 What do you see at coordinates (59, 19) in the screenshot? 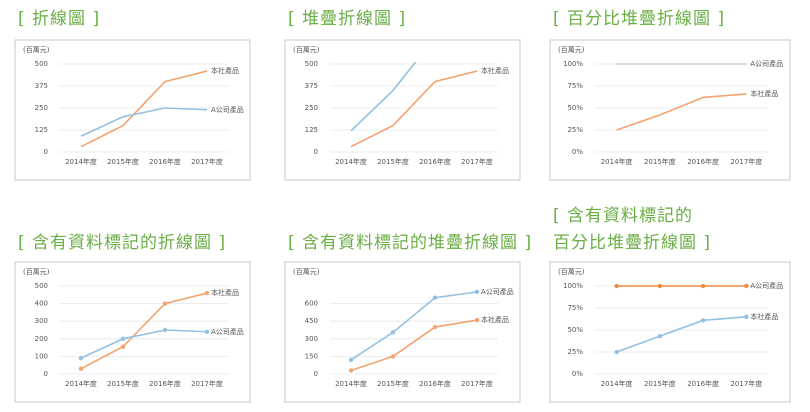
I see `chart-title: [ 折線圖 ]` at bounding box center [59, 19].